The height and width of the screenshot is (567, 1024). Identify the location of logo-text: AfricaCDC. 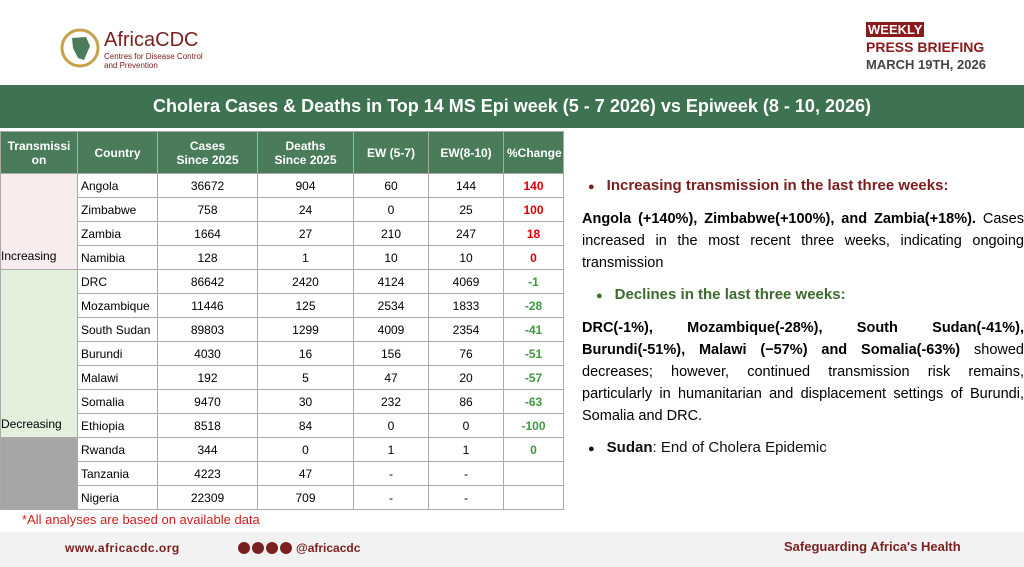
(151, 40).